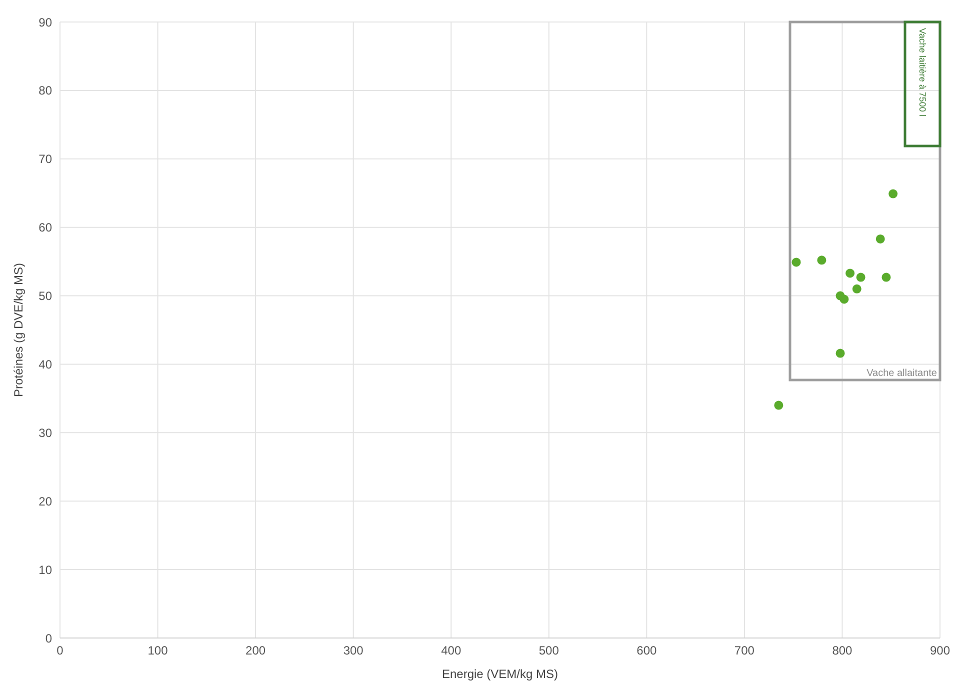 This screenshot has width=955, height=698. I want to click on y-tick-label: 80, so click(45, 91).